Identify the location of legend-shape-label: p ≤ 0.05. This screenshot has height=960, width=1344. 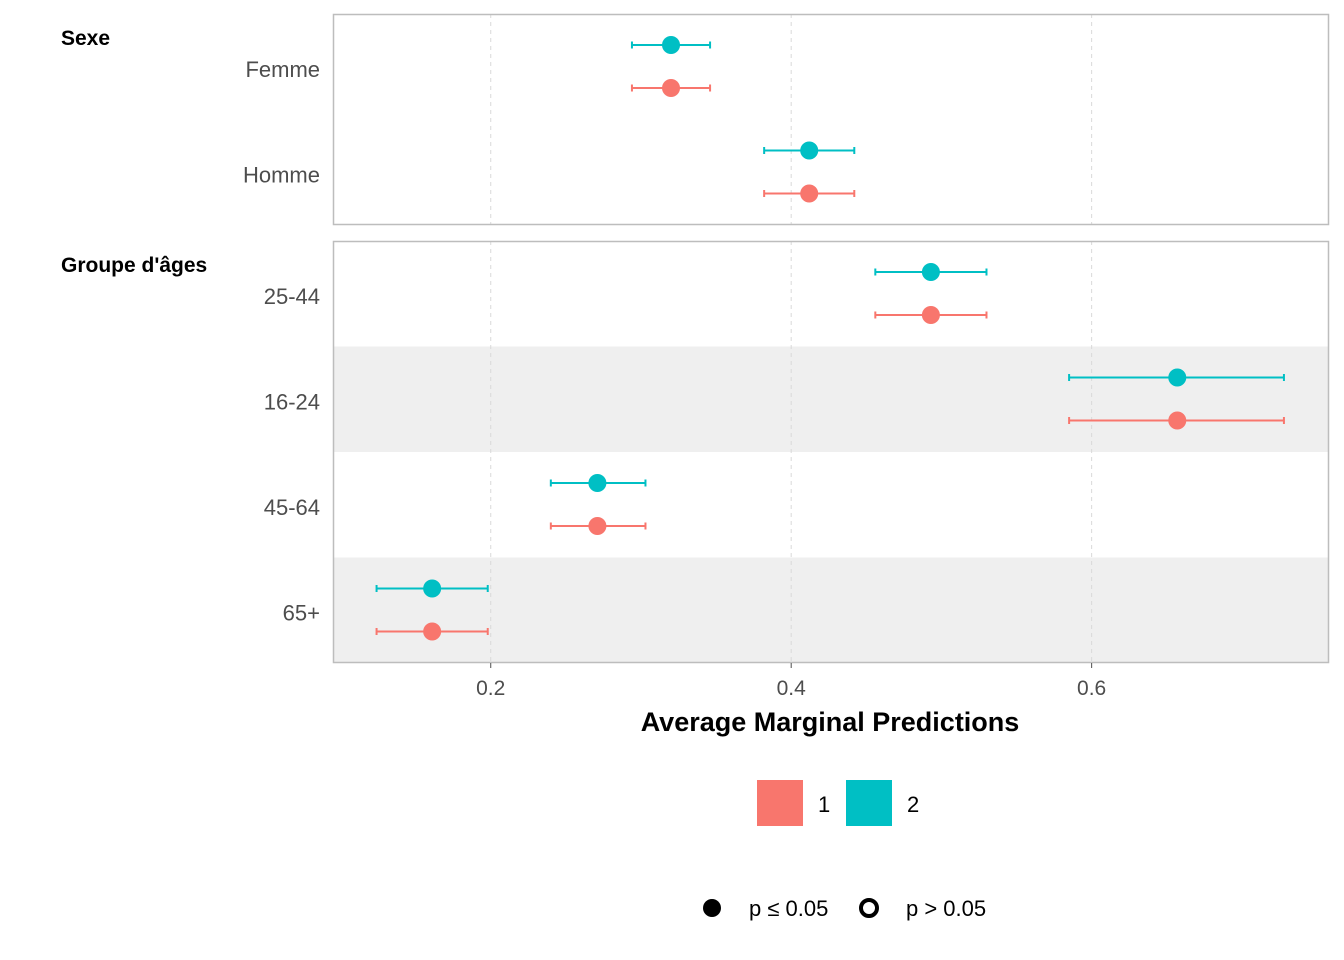
(788, 908).